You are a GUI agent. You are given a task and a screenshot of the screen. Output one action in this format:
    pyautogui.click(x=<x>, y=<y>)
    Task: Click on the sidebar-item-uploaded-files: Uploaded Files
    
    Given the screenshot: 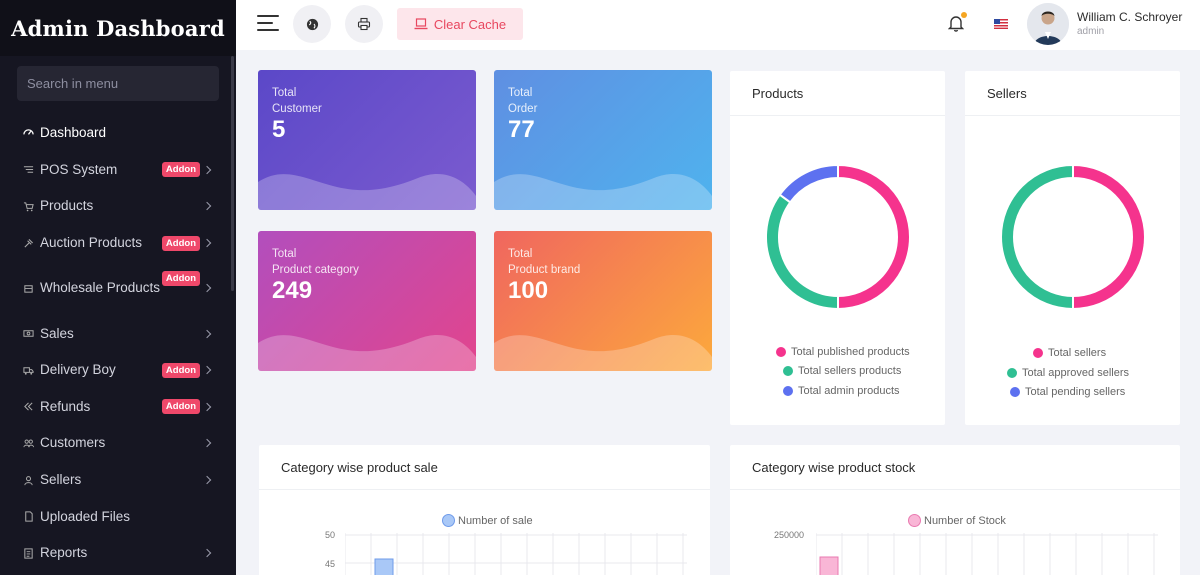 What is the action you would take?
    pyautogui.click(x=118, y=516)
    